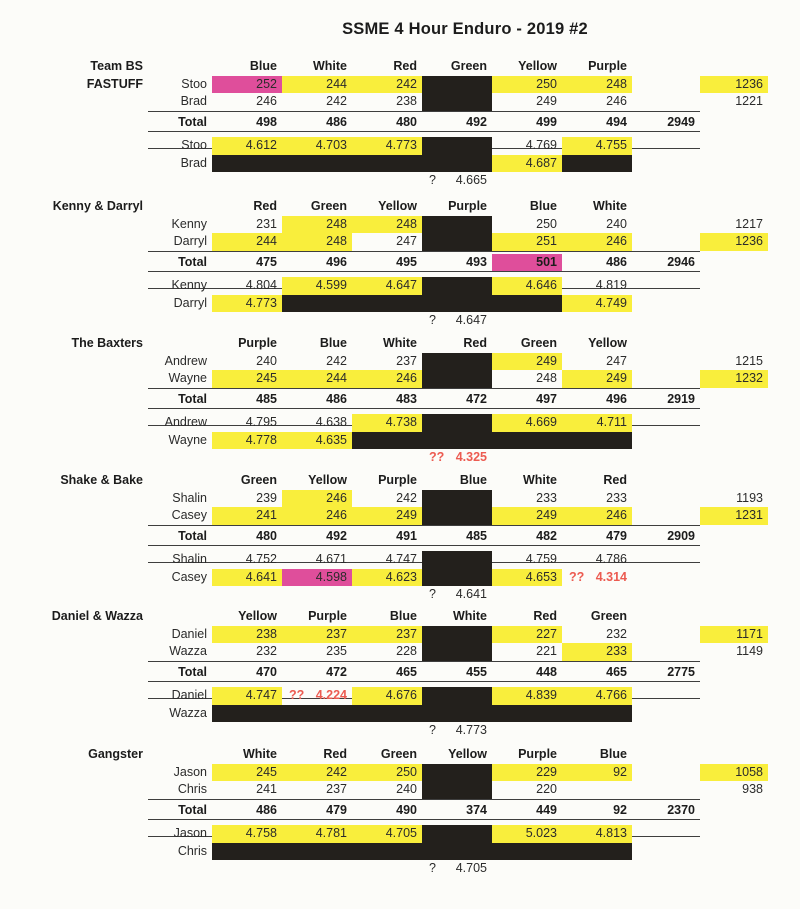  What do you see at coordinates (749, 497) in the screenshot?
I see `rider-total-cell: 1193` at bounding box center [749, 497].